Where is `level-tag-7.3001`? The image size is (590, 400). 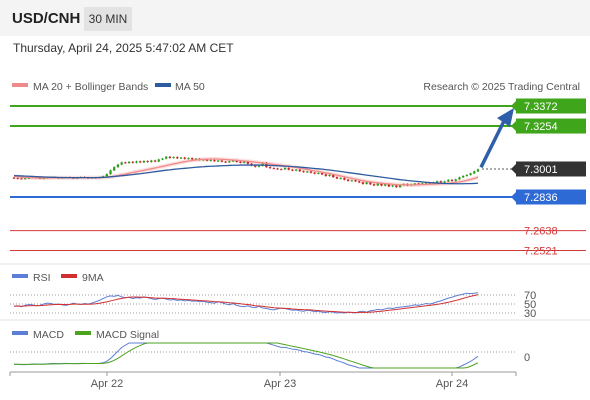
level-tag-7.3001 is located at coordinates (551, 169).